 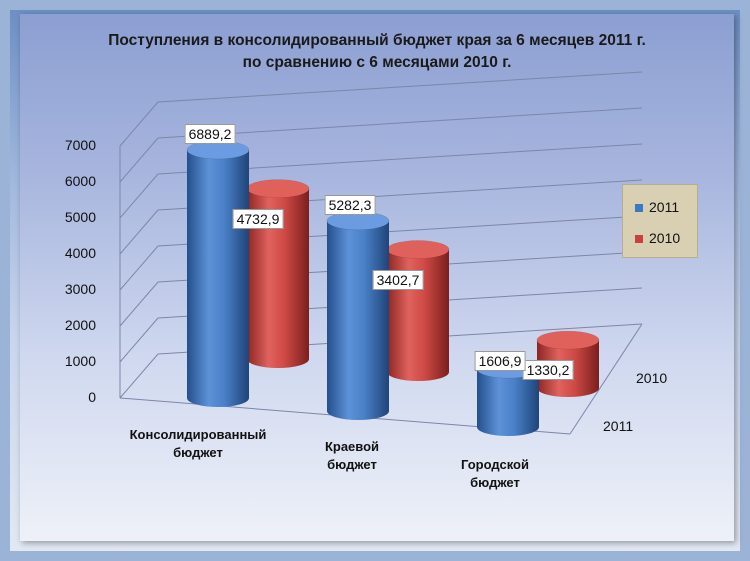 I want to click on data-label-2010-0: 4732,9, so click(x=258, y=218).